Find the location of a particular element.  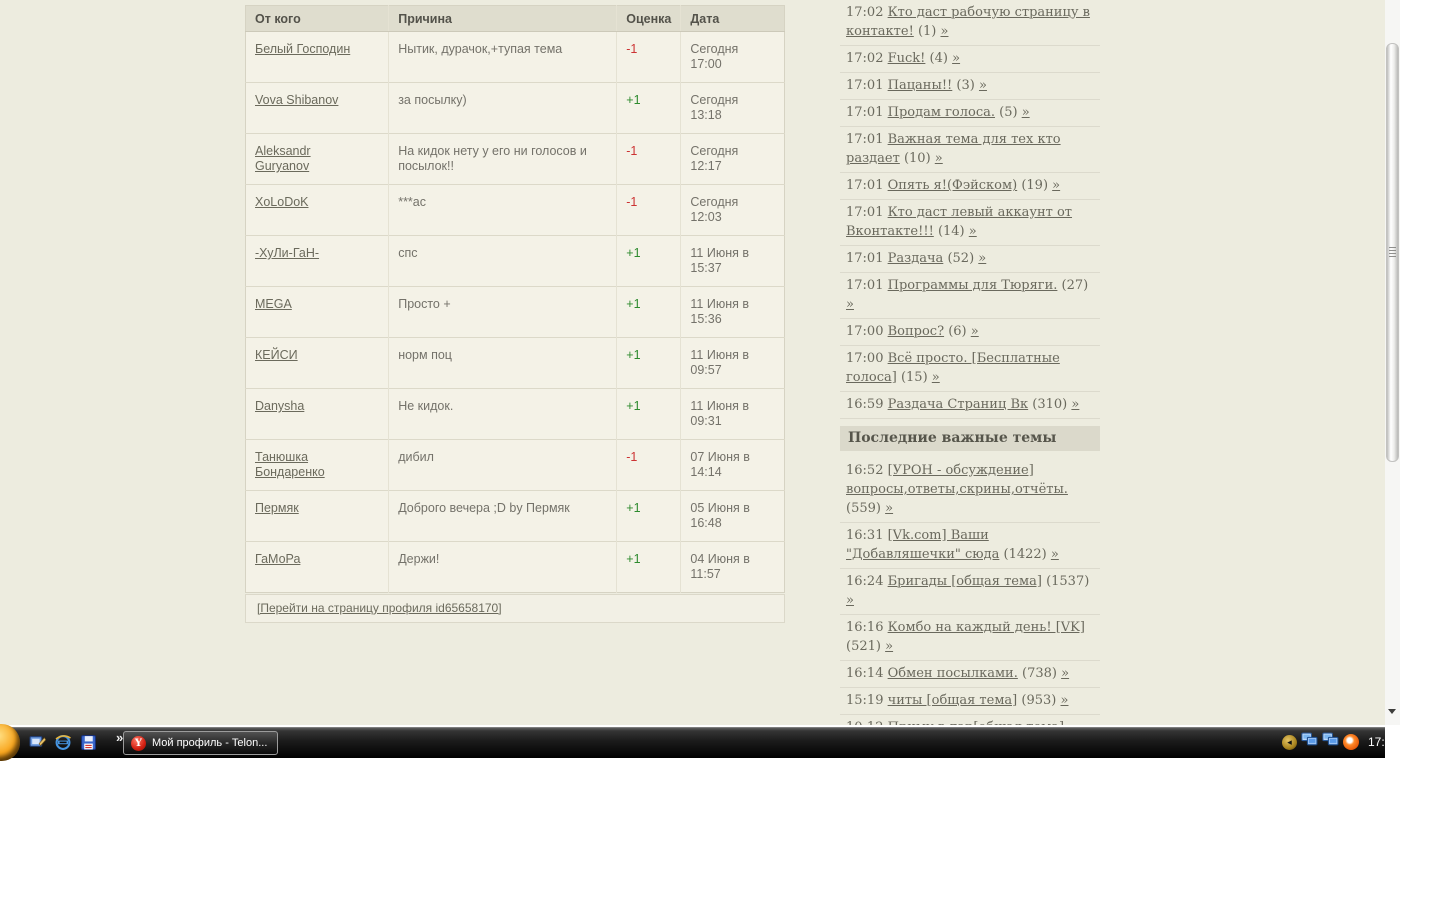

table-row: Danysha Не кидок. +1 11 Июня в 09:31 is located at coordinates (515, 414).